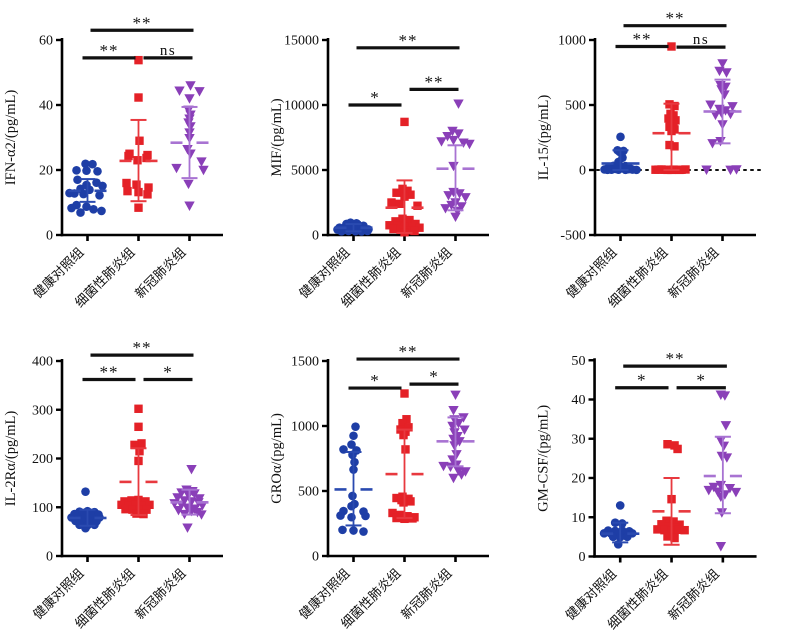  Describe the element at coordinates (168, 51) in the screenshot. I see `sig-label: ns` at that location.